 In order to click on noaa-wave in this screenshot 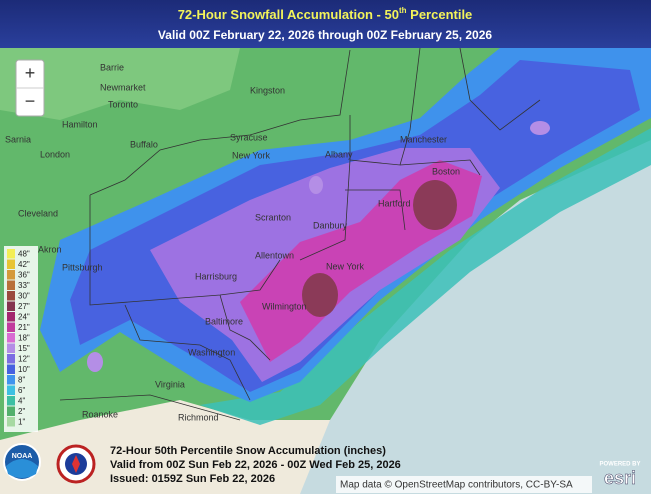, I will do `click(22, 468)`.